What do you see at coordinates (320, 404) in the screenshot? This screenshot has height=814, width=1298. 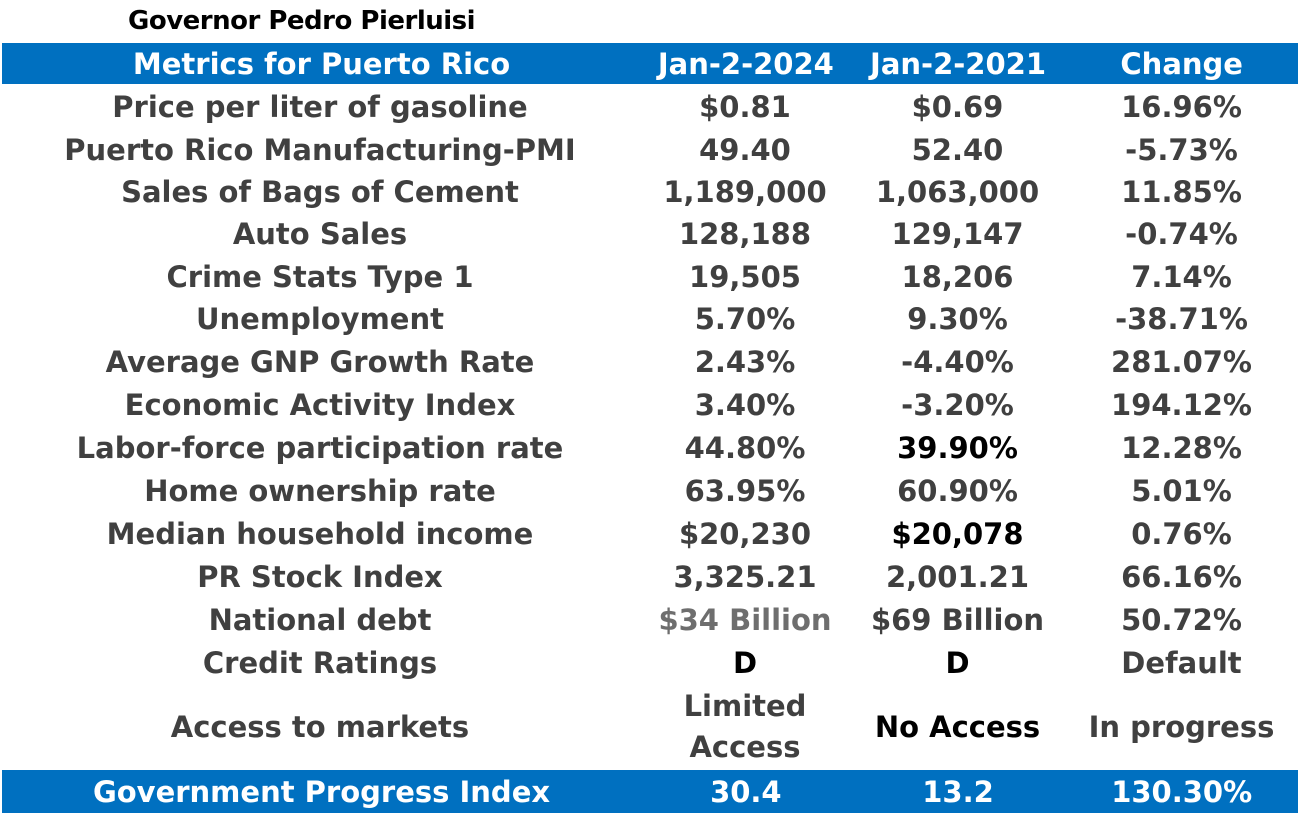 I see `metric-label: Economic Activity Index` at bounding box center [320, 404].